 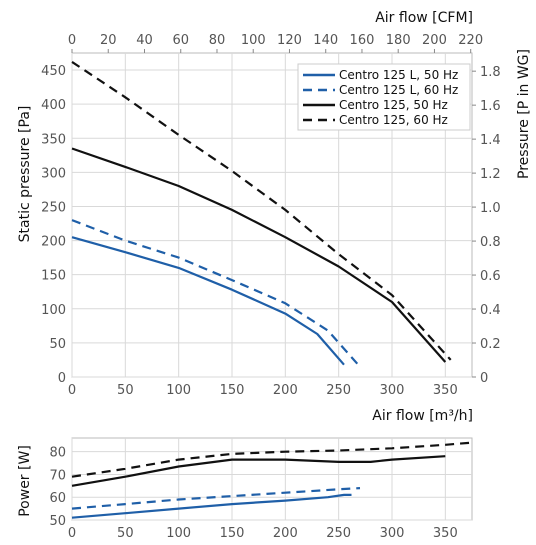 What do you see at coordinates (108, 40) in the screenshot?
I see `cfm-tick-label-20: 20` at bounding box center [108, 40].